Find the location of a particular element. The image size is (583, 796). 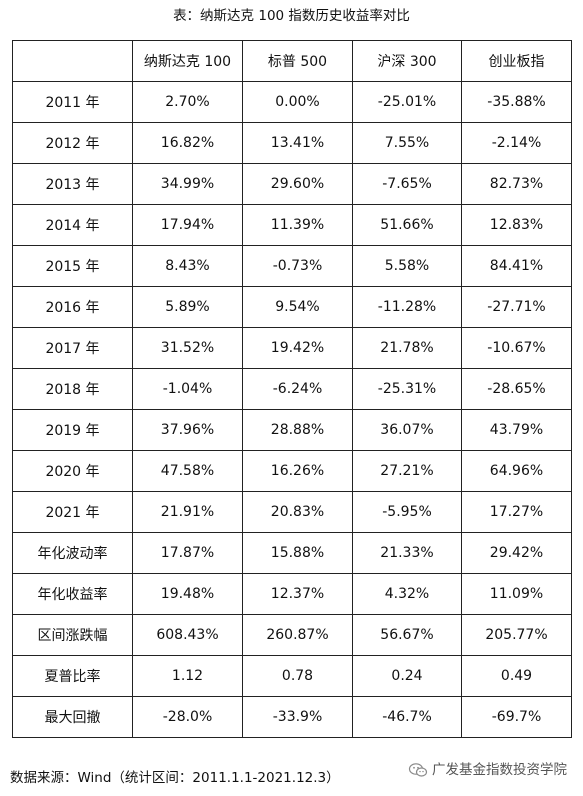

cell-nasdaq100-value: -1.04% is located at coordinates (187, 389).